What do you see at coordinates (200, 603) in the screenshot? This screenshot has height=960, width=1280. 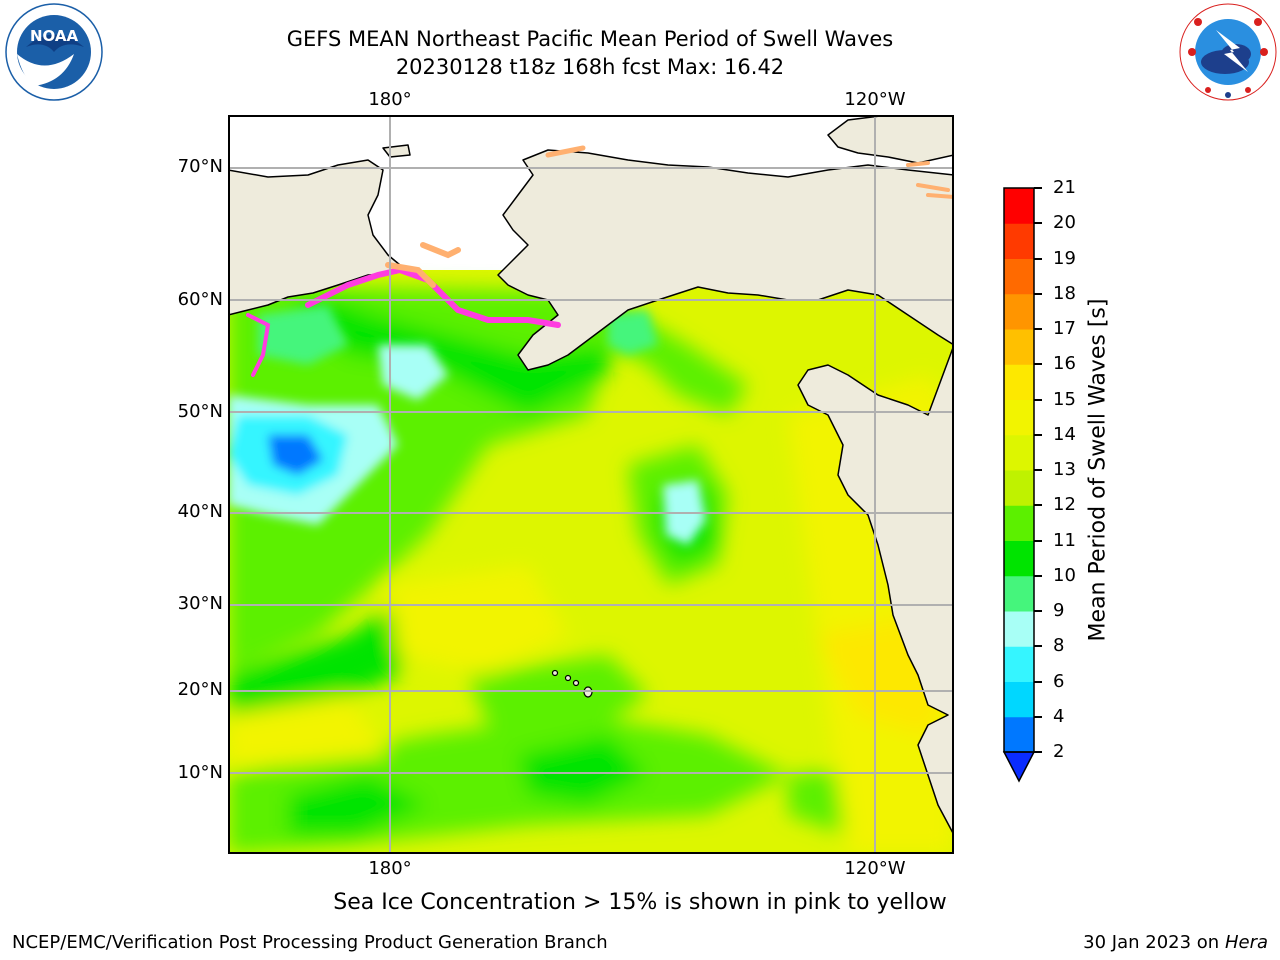 I see `lat-label-30n: 30°N` at bounding box center [200, 603].